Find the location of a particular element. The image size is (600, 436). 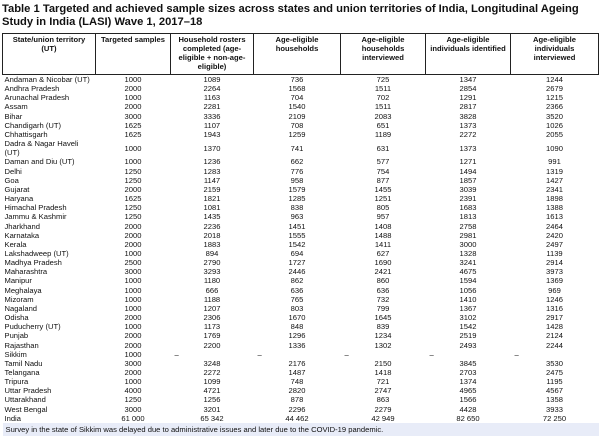

cell-rosters: 2018 is located at coordinates (212, 235).